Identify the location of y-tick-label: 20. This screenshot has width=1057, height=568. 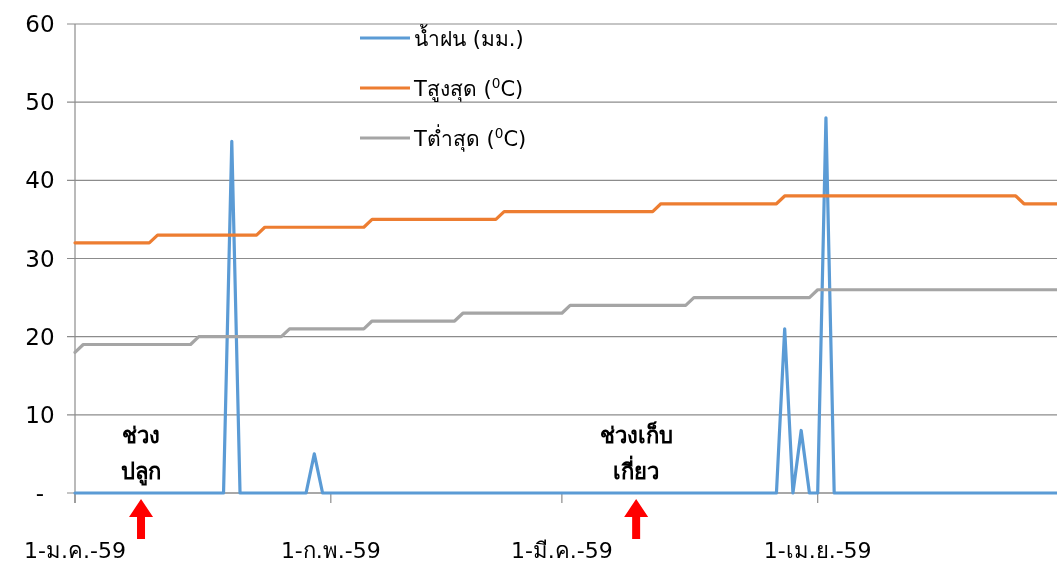
(40, 336).